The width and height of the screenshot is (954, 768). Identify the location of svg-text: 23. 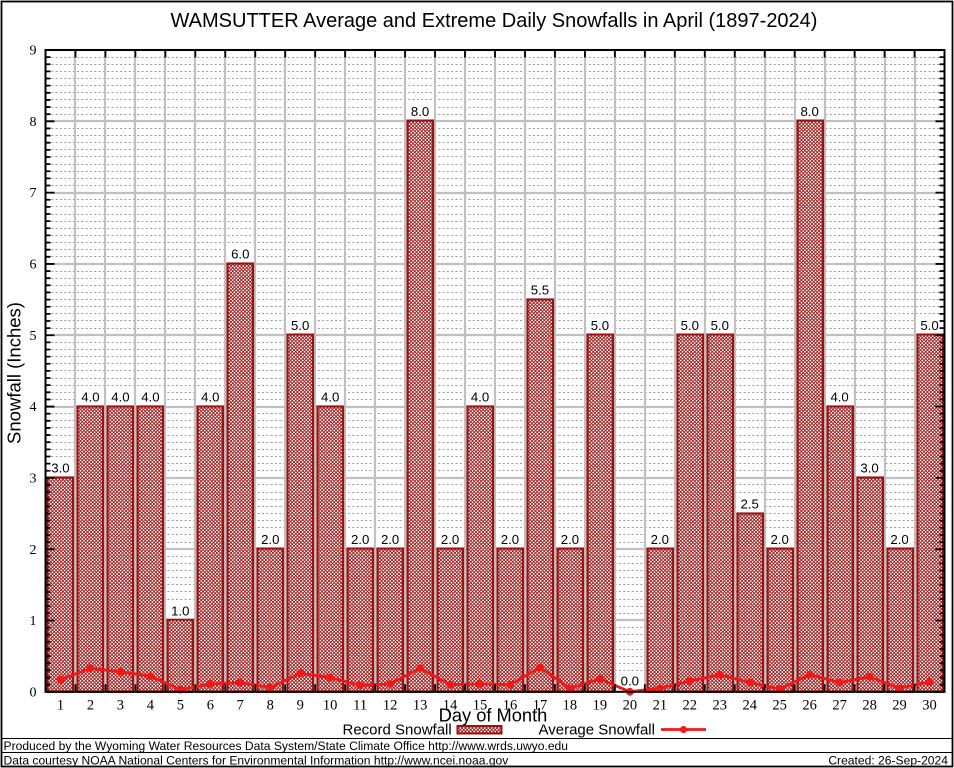
(720, 706).